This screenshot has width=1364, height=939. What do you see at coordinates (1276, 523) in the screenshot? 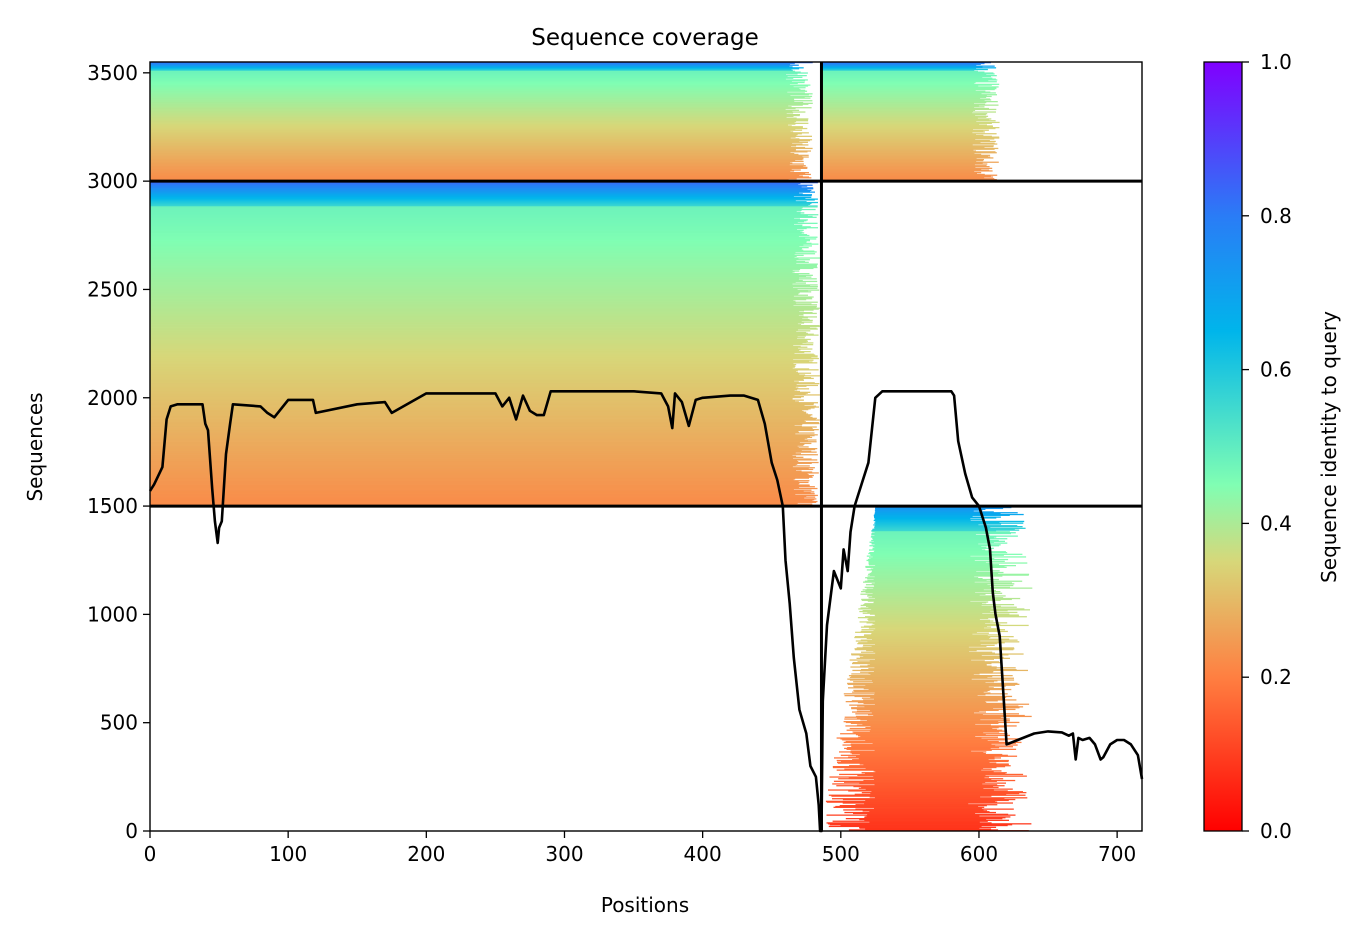
I see `colorbar-tick-label: 0.4` at bounding box center [1276, 523].